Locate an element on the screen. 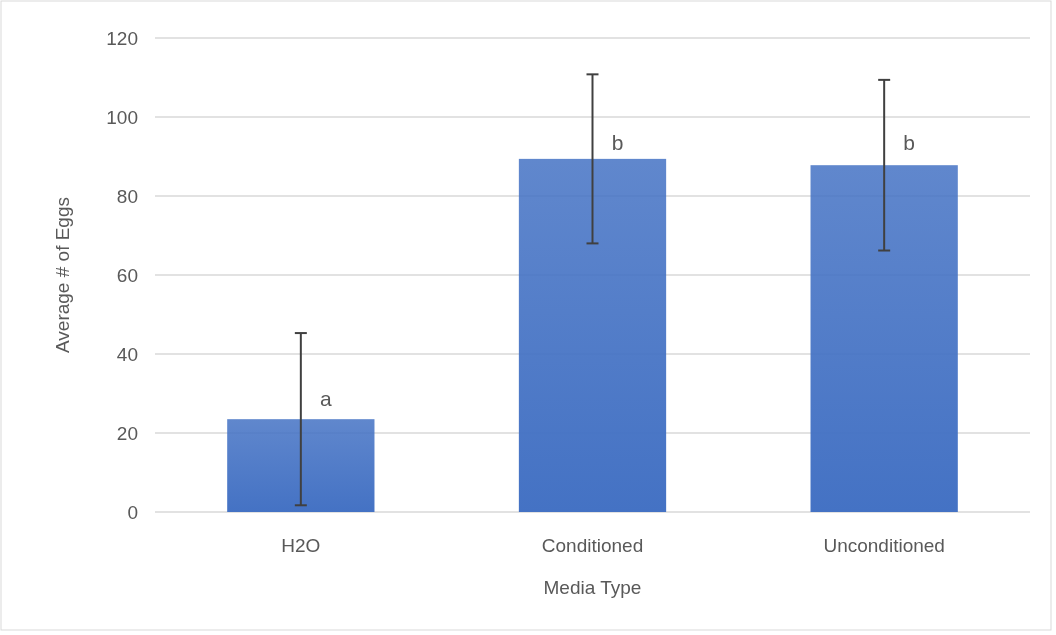 This screenshot has width=1056, height=635. y-tick-label: 120 is located at coordinates (122, 38).